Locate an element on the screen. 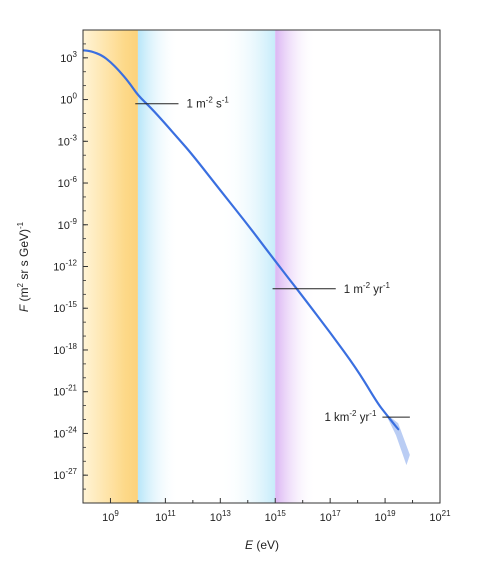 The height and width of the screenshot is (574, 498). y-tick-label: 10⁻³ is located at coordinates (68, 140).